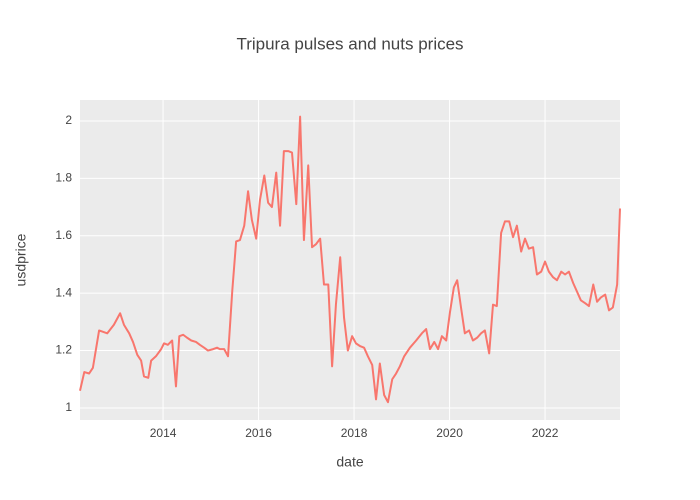 This screenshot has height=500, width=700. What do you see at coordinates (63, 235) in the screenshot?
I see `y-tick-label: 1.6` at bounding box center [63, 235].